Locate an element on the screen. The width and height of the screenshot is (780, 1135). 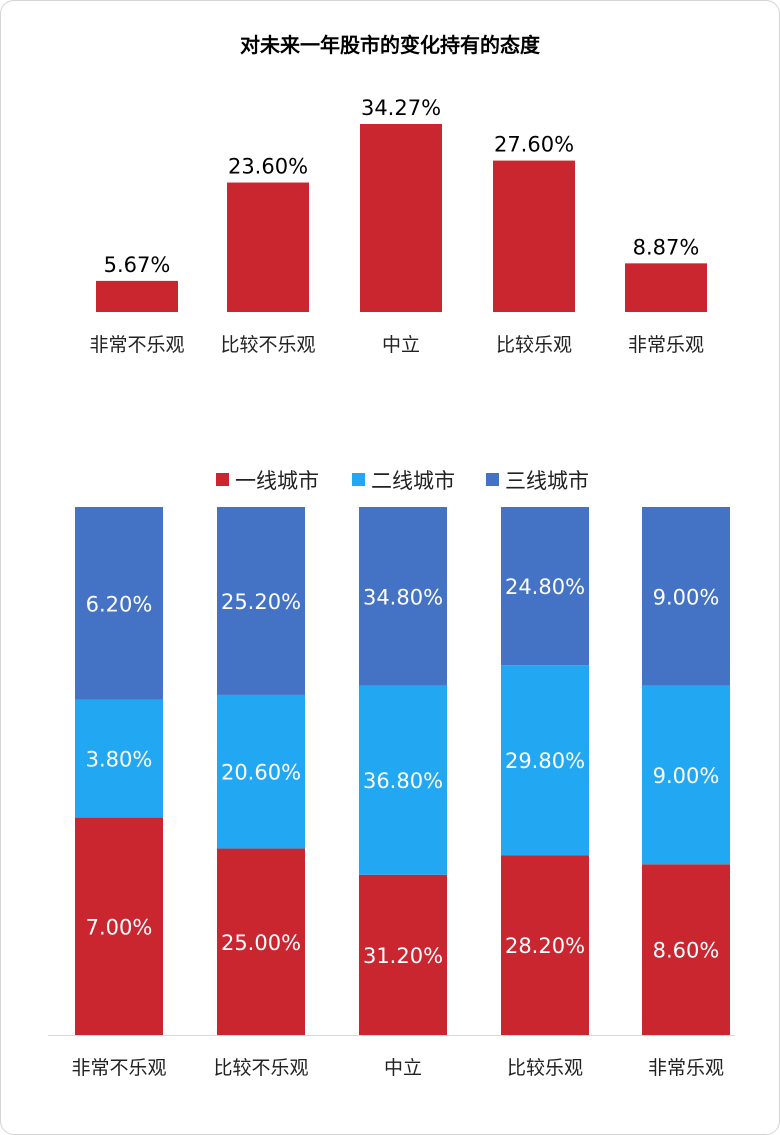
segment-value-label: 3.80% is located at coordinates (119, 760).